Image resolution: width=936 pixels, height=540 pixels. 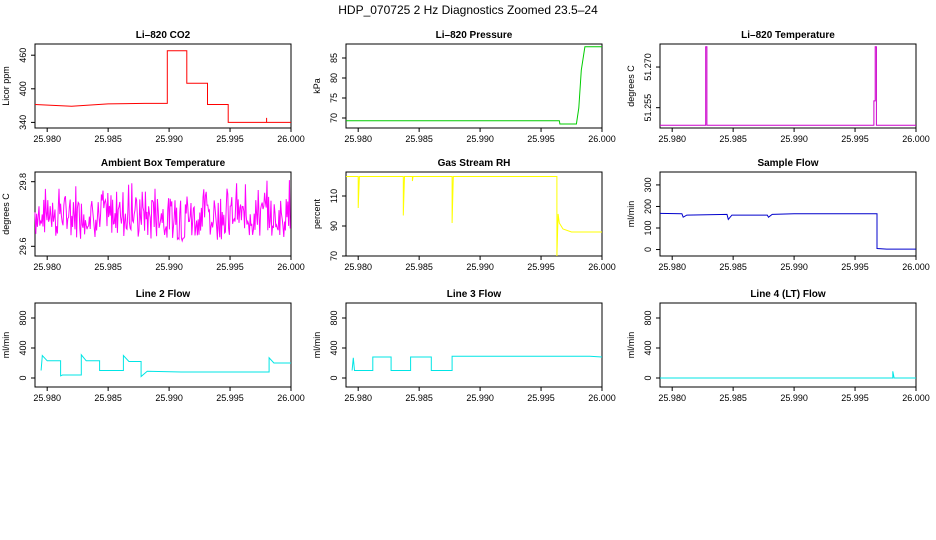 What do you see at coordinates (648, 227) in the screenshot?
I see `y-tick-label: 100` at bounding box center [648, 227].